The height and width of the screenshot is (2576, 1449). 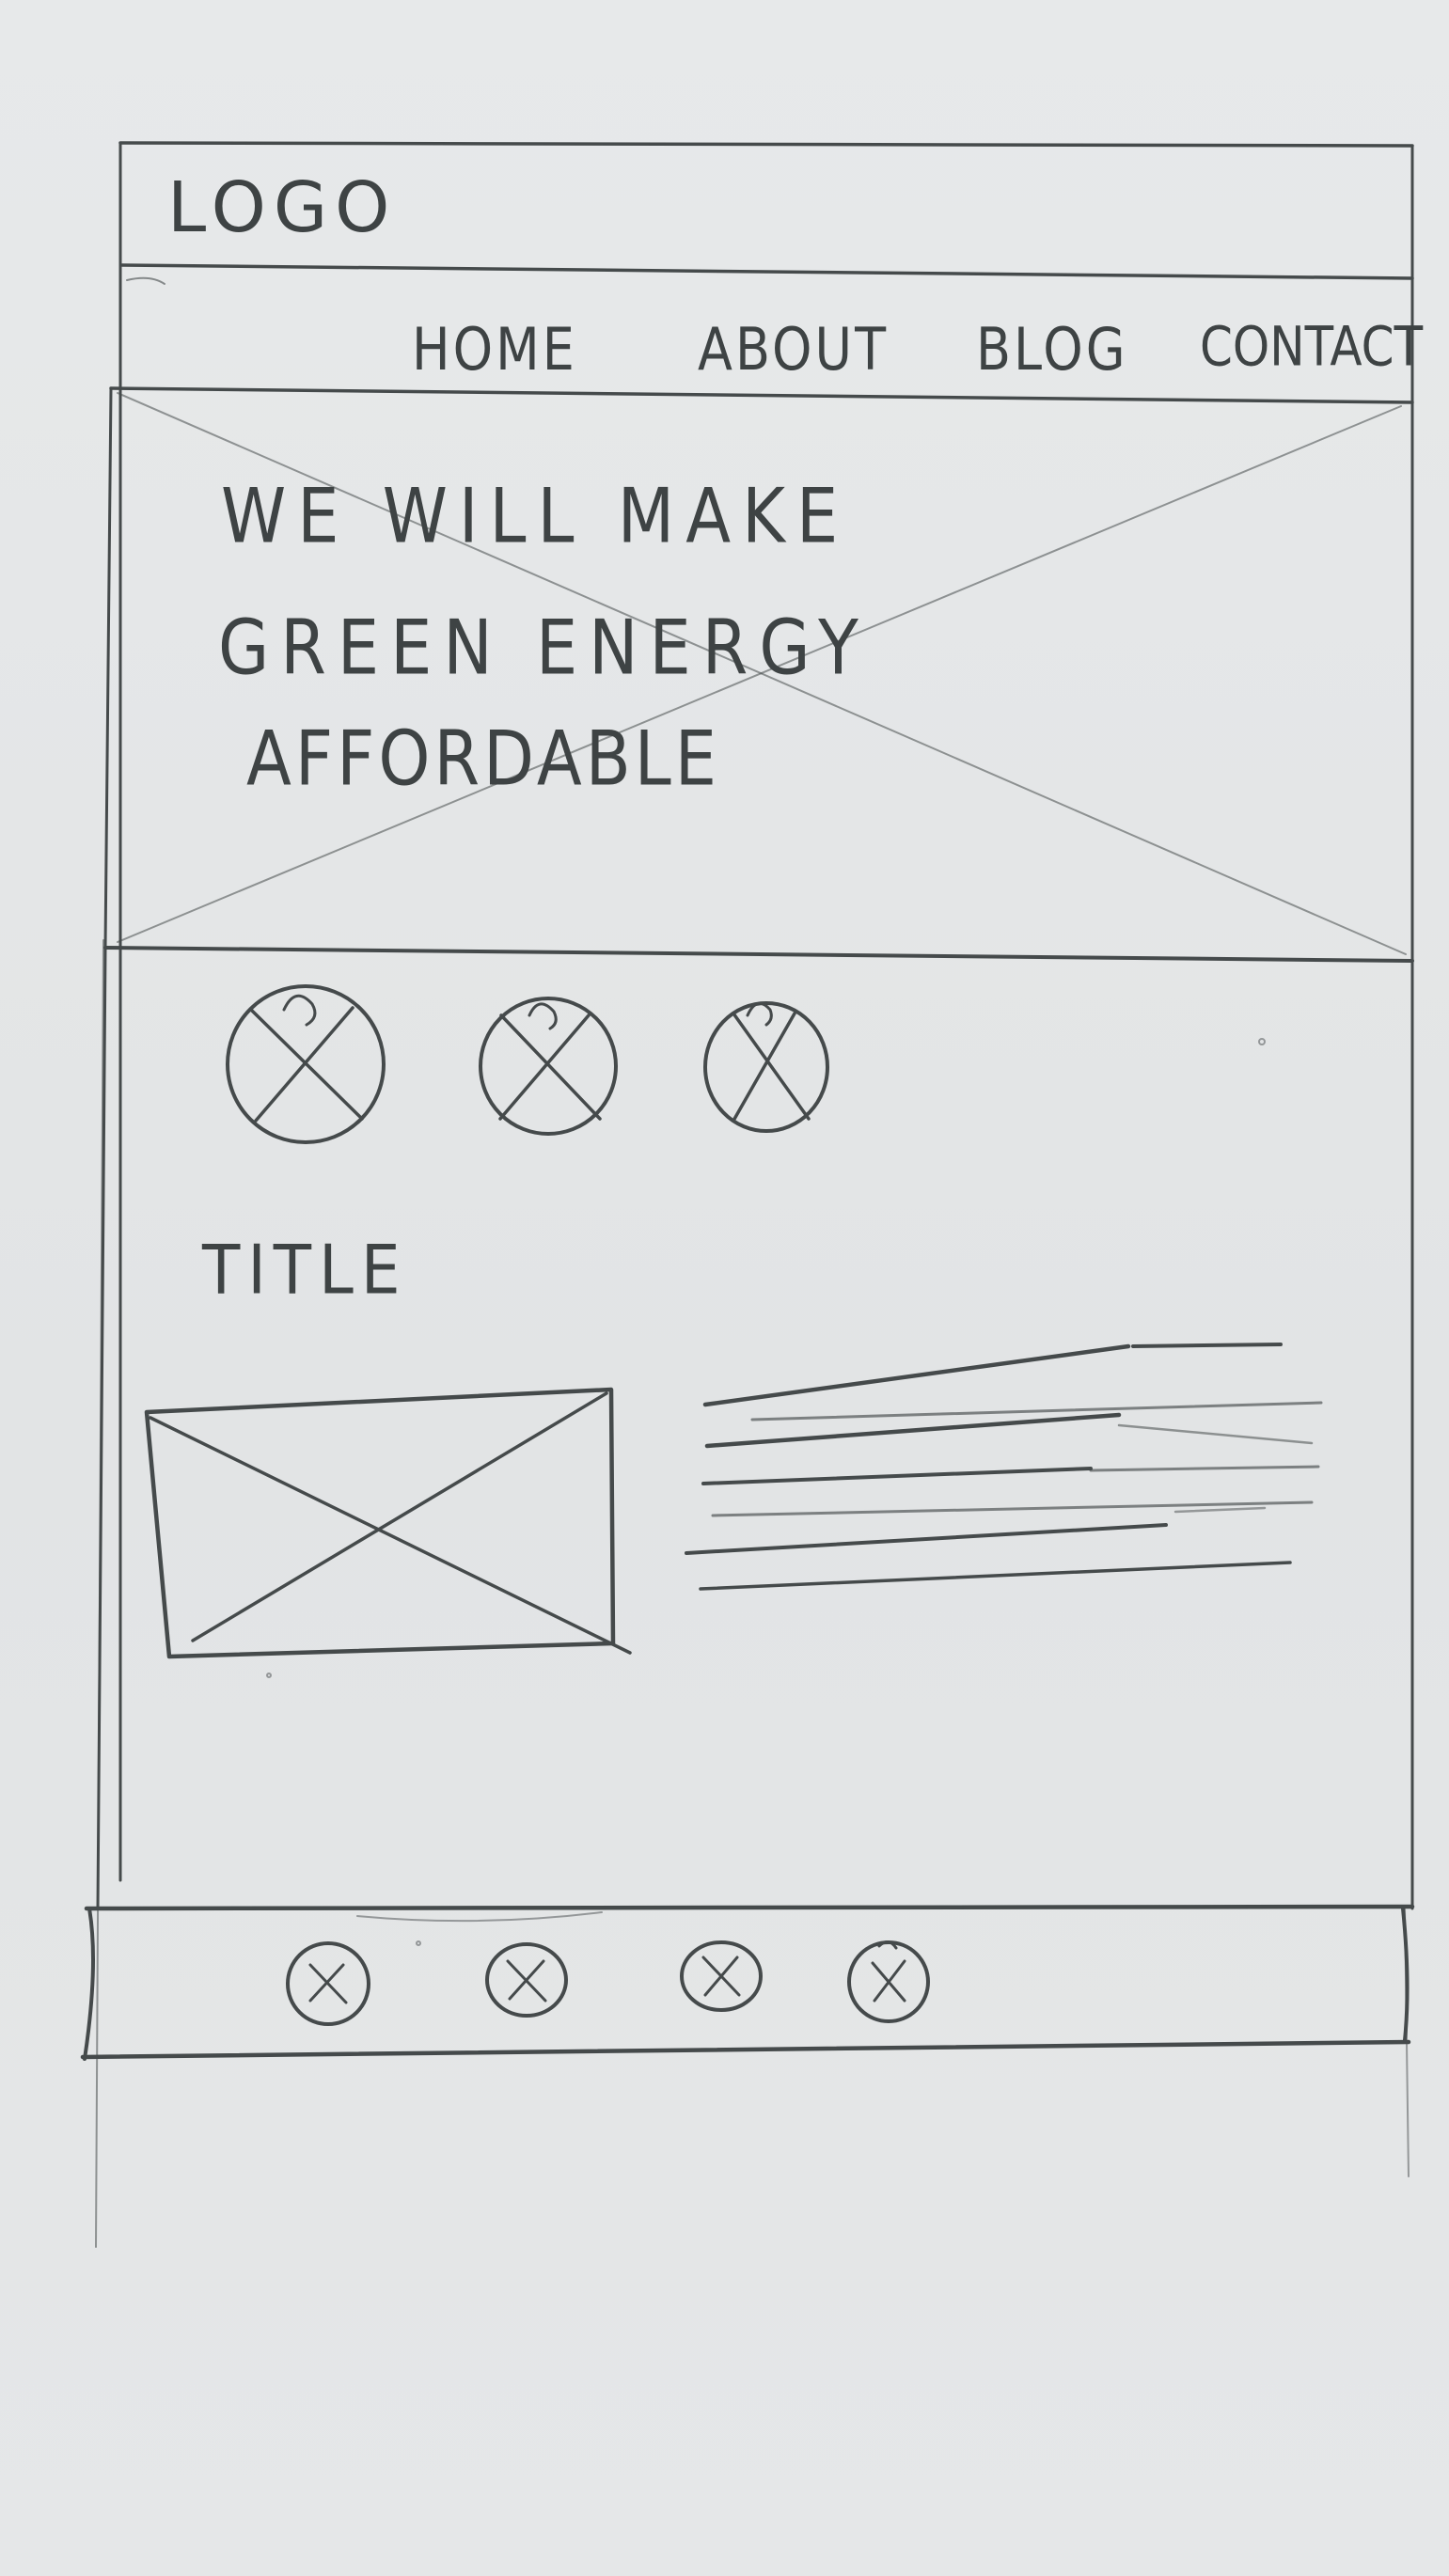 What do you see at coordinates (535, 516) in the screenshot?
I see `hero-headline-line-1: WE WILL MAKE` at bounding box center [535, 516].